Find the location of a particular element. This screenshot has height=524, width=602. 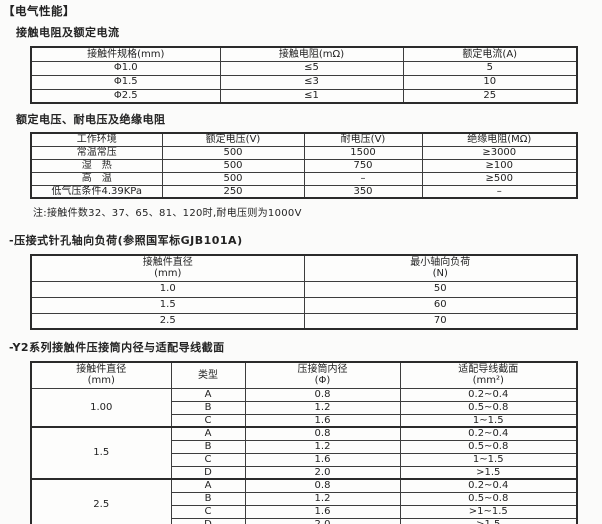

cell-wire-section: 1~1.5 is located at coordinates (488, 420).